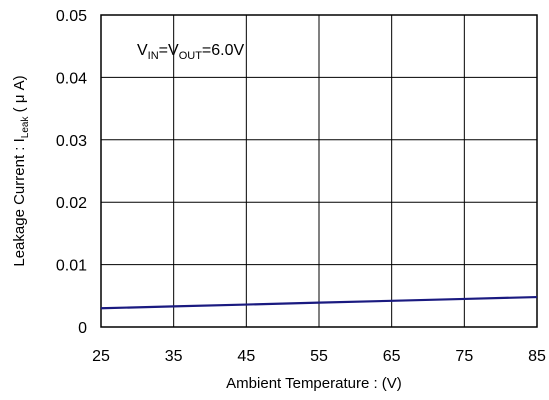  Describe the element at coordinates (246, 356) in the screenshot. I see `x-tick-label: 45` at that location.